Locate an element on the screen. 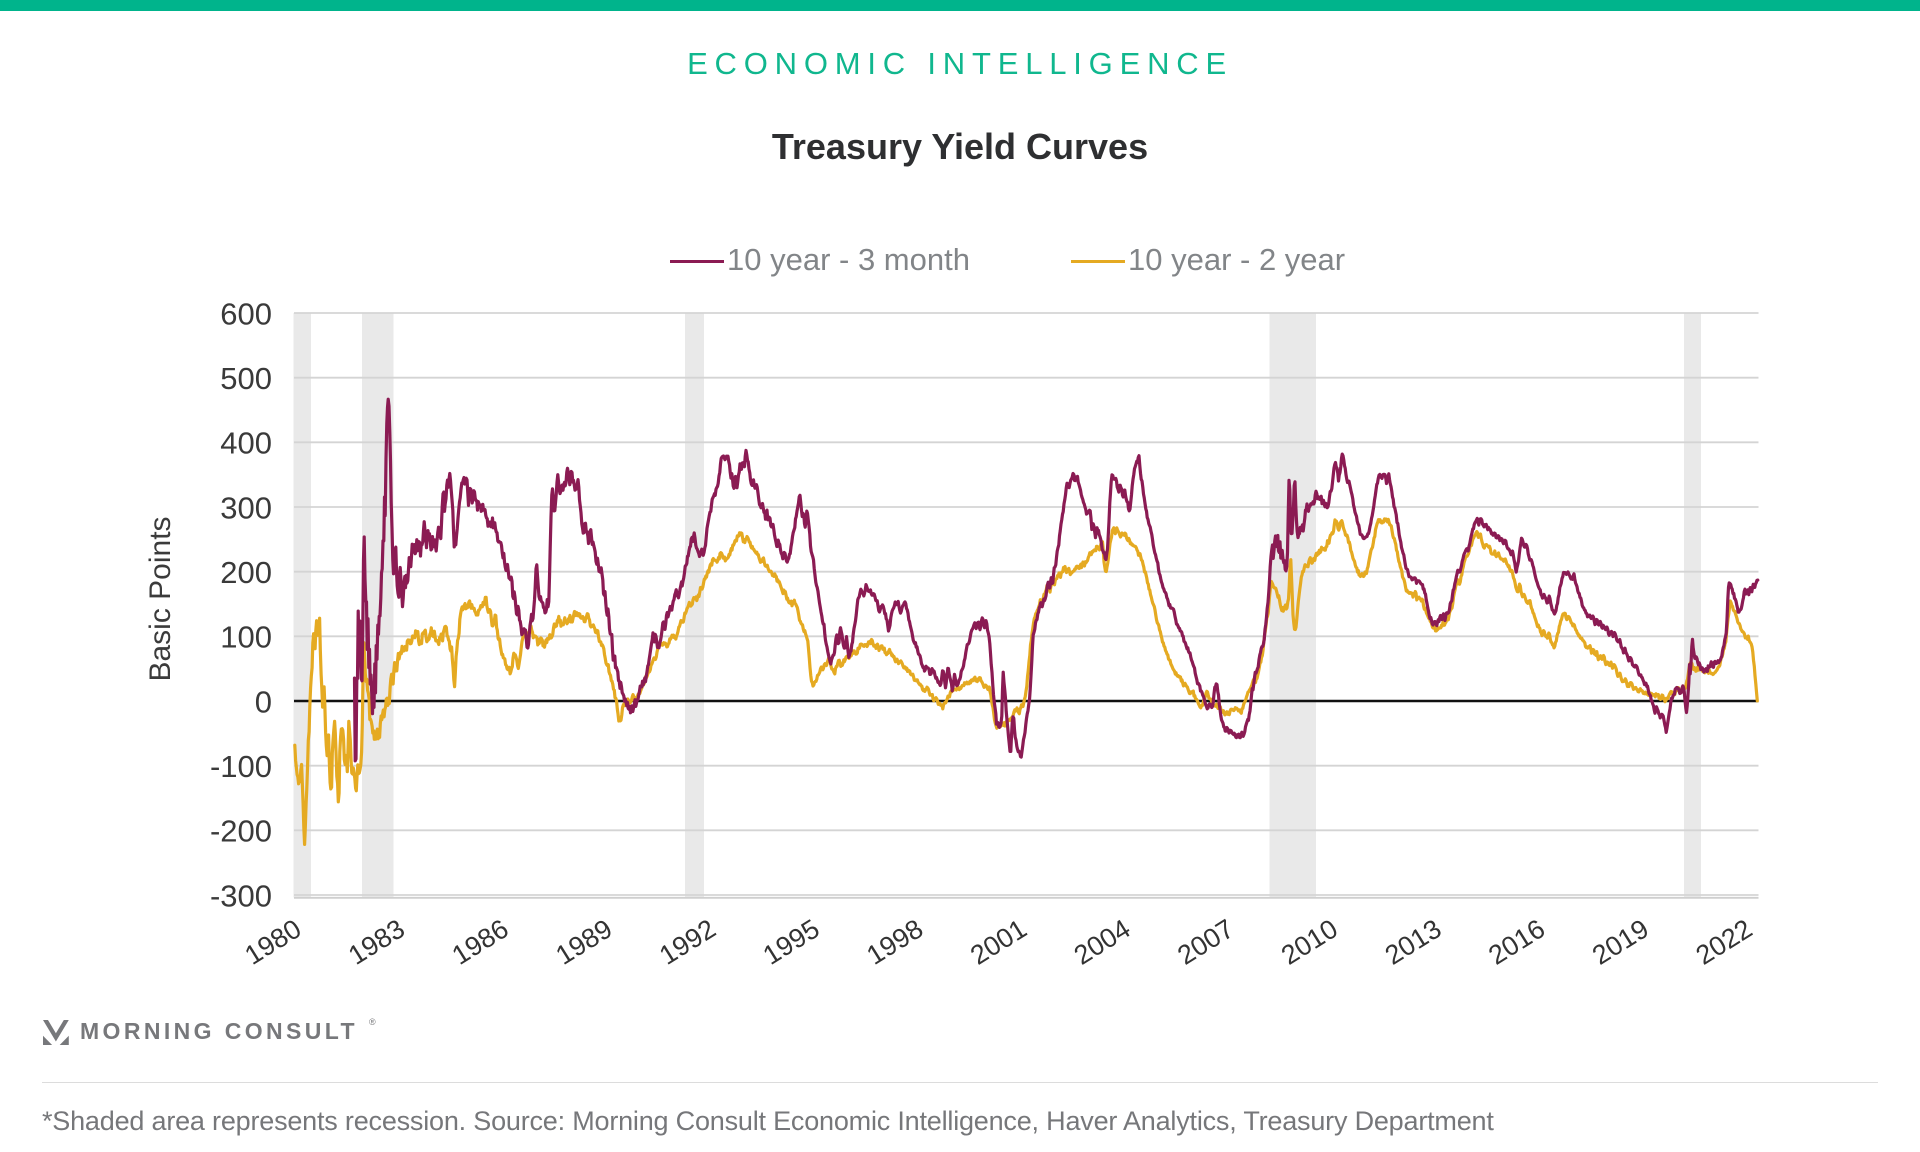 The height and width of the screenshot is (1152, 1920). svg-text: 2022 is located at coordinates (1724, 941).